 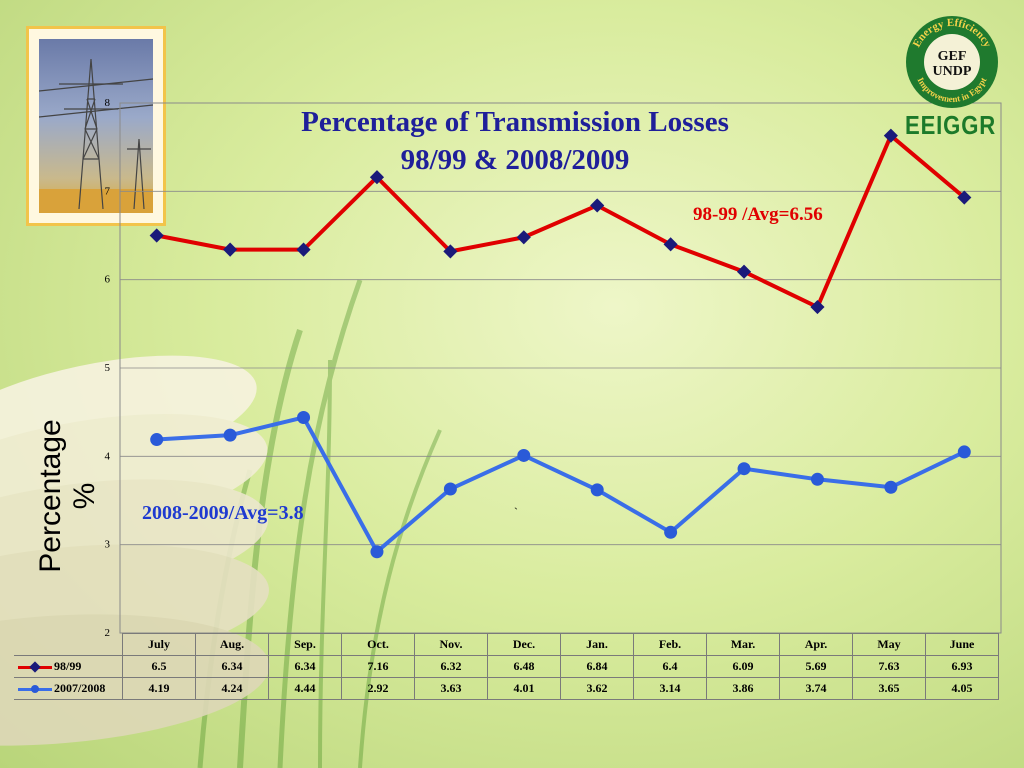 What do you see at coordinates (305, 688) in the screenshot?
I see `series2-value: 4.44` at bounding box center [305, 688].